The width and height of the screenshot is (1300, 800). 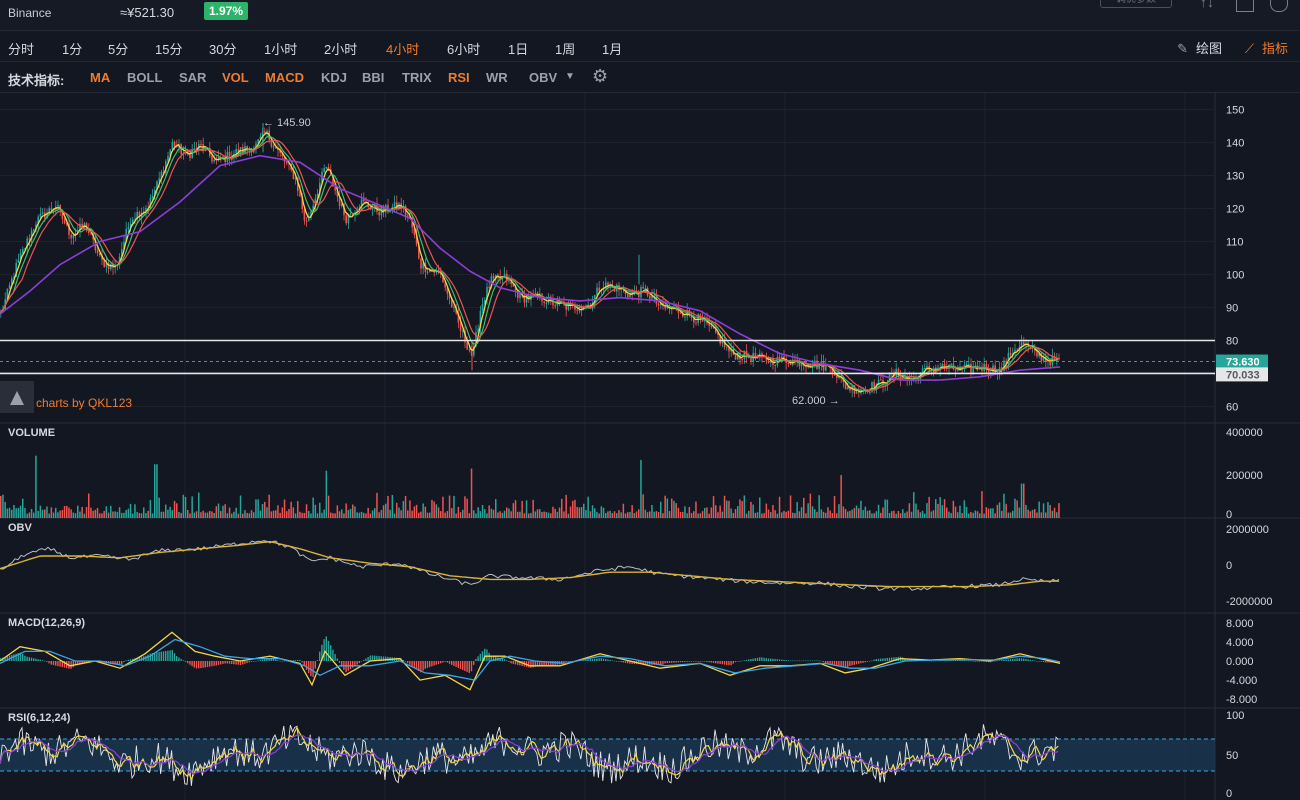 I want to click on interval-8: 6小时, so click(x=464, y=49).